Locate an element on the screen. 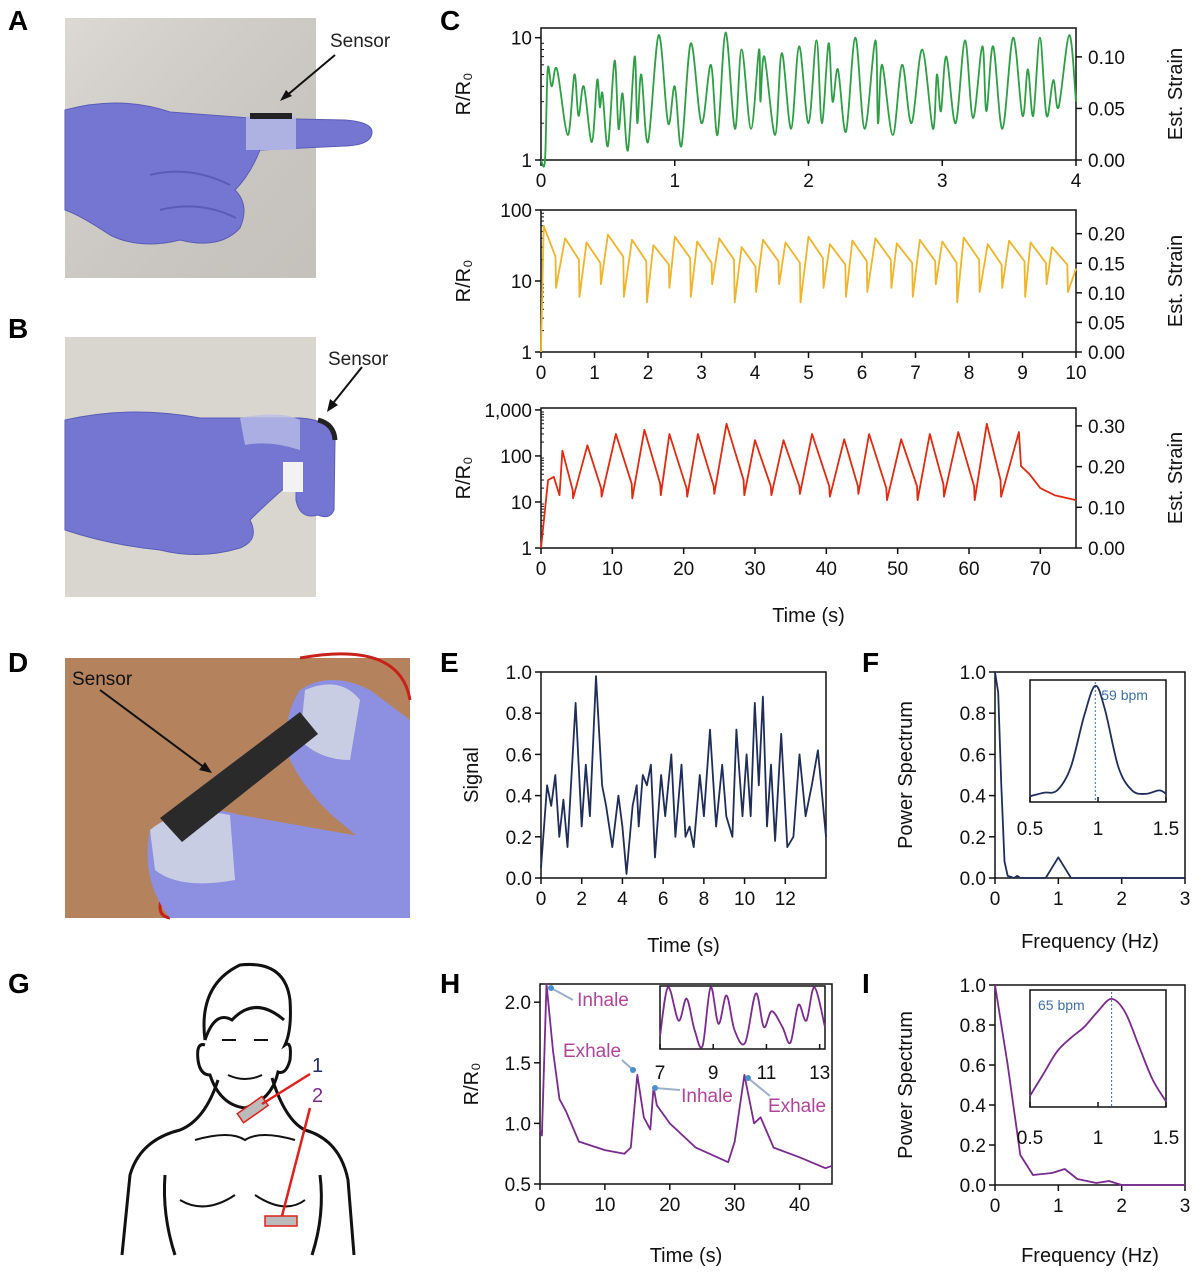 The height and width of the screenshot is (1273, 1200). series-line-e is located at coordinates (683, 775).